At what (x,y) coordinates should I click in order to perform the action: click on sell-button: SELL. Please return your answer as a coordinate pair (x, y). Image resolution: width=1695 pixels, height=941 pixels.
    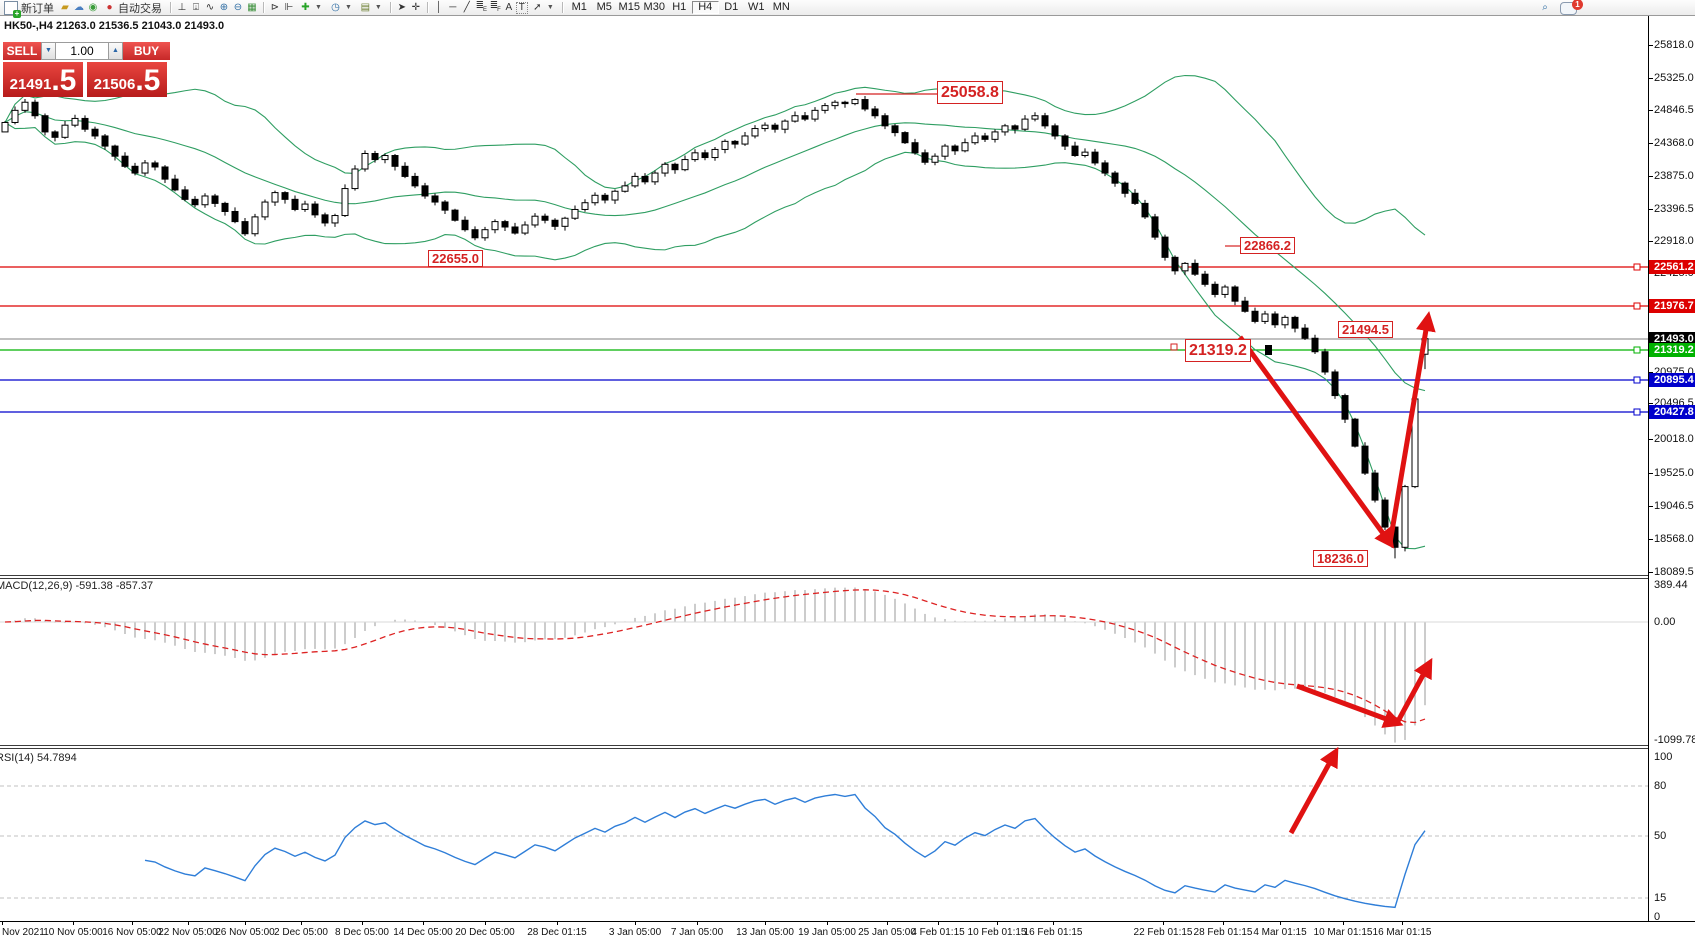
    Looking at the image, I should click on (22, 51).